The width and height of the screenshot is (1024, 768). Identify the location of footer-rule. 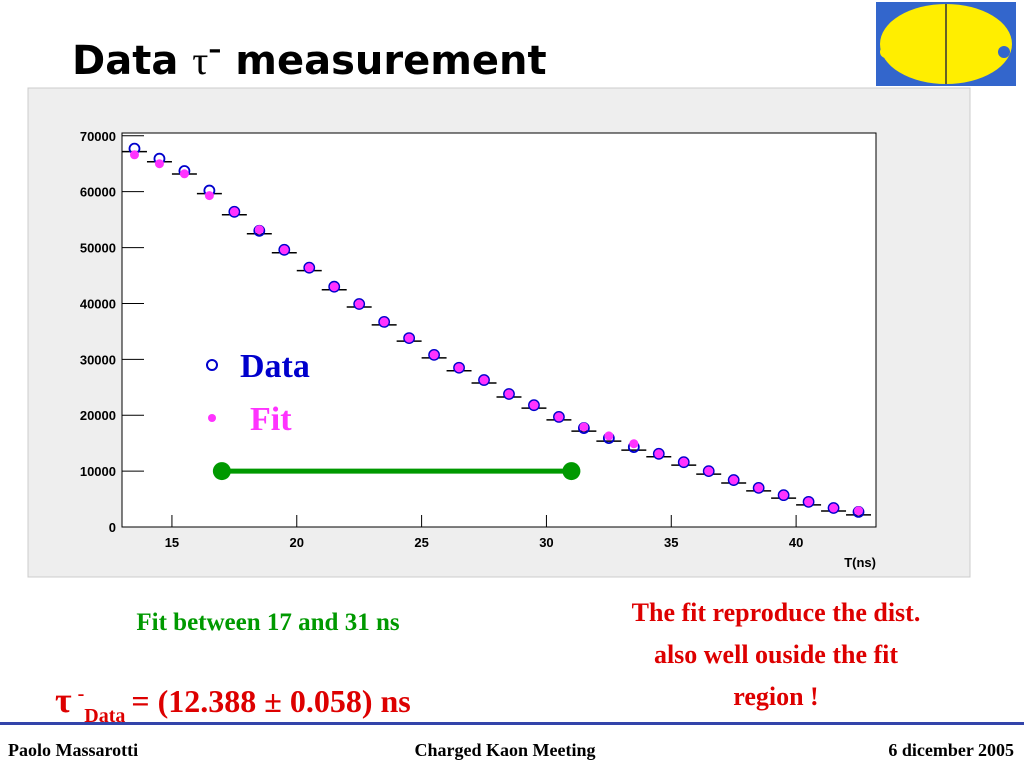
(512, 723).